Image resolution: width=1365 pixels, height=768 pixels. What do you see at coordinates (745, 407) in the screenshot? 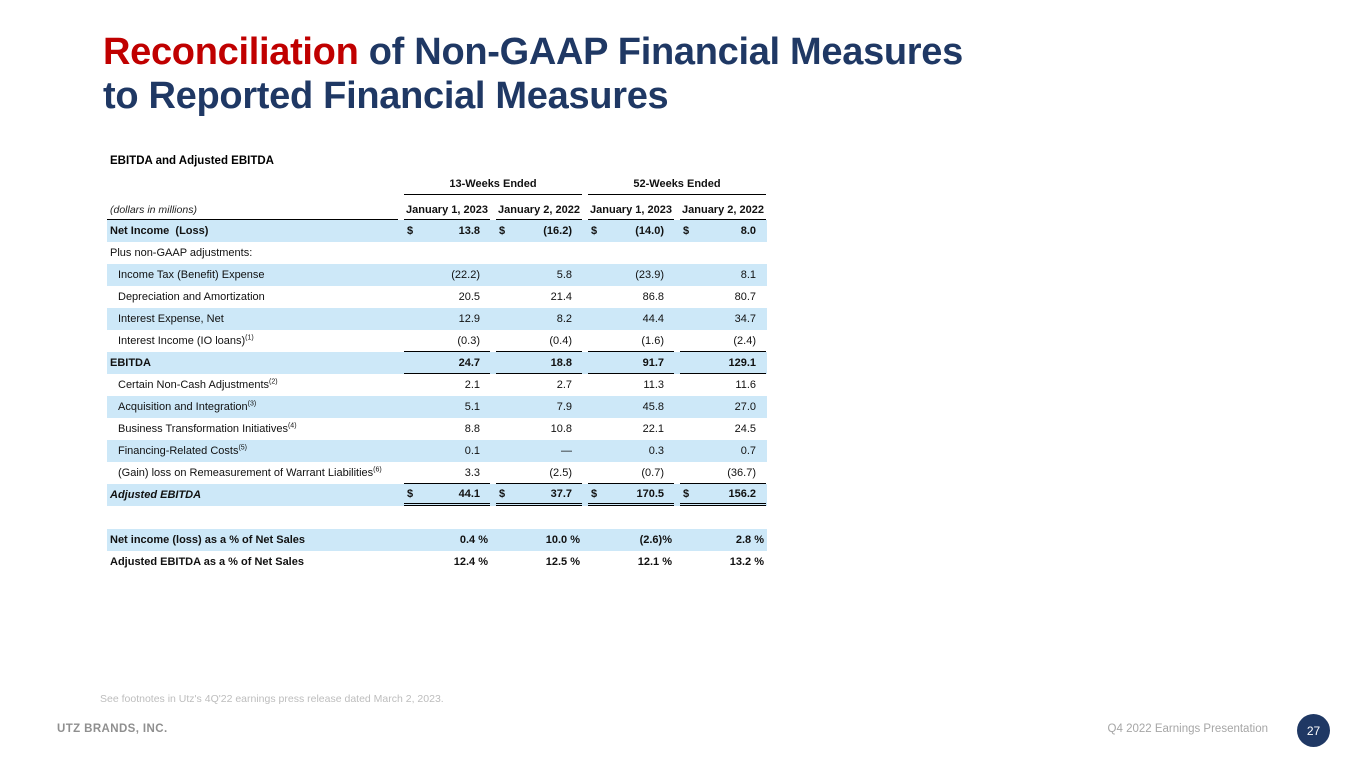
I see `value-text: 27.0` at bounding box center [745, 407].